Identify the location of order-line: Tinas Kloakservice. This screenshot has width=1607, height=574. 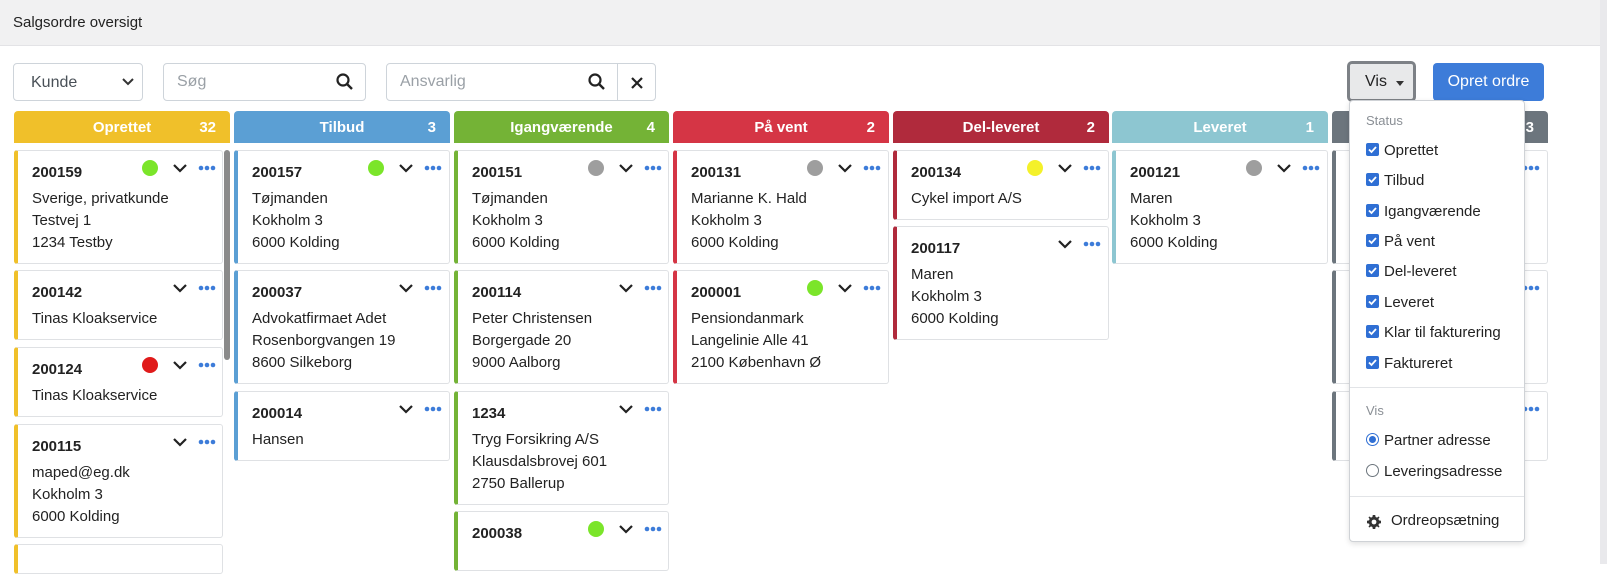
(95, 395).